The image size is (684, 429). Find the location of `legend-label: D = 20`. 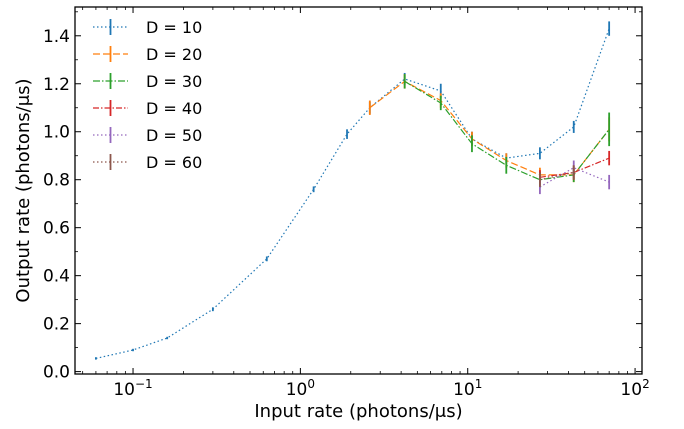

legend-label: D = 20 is located at coordinates (174, 54).